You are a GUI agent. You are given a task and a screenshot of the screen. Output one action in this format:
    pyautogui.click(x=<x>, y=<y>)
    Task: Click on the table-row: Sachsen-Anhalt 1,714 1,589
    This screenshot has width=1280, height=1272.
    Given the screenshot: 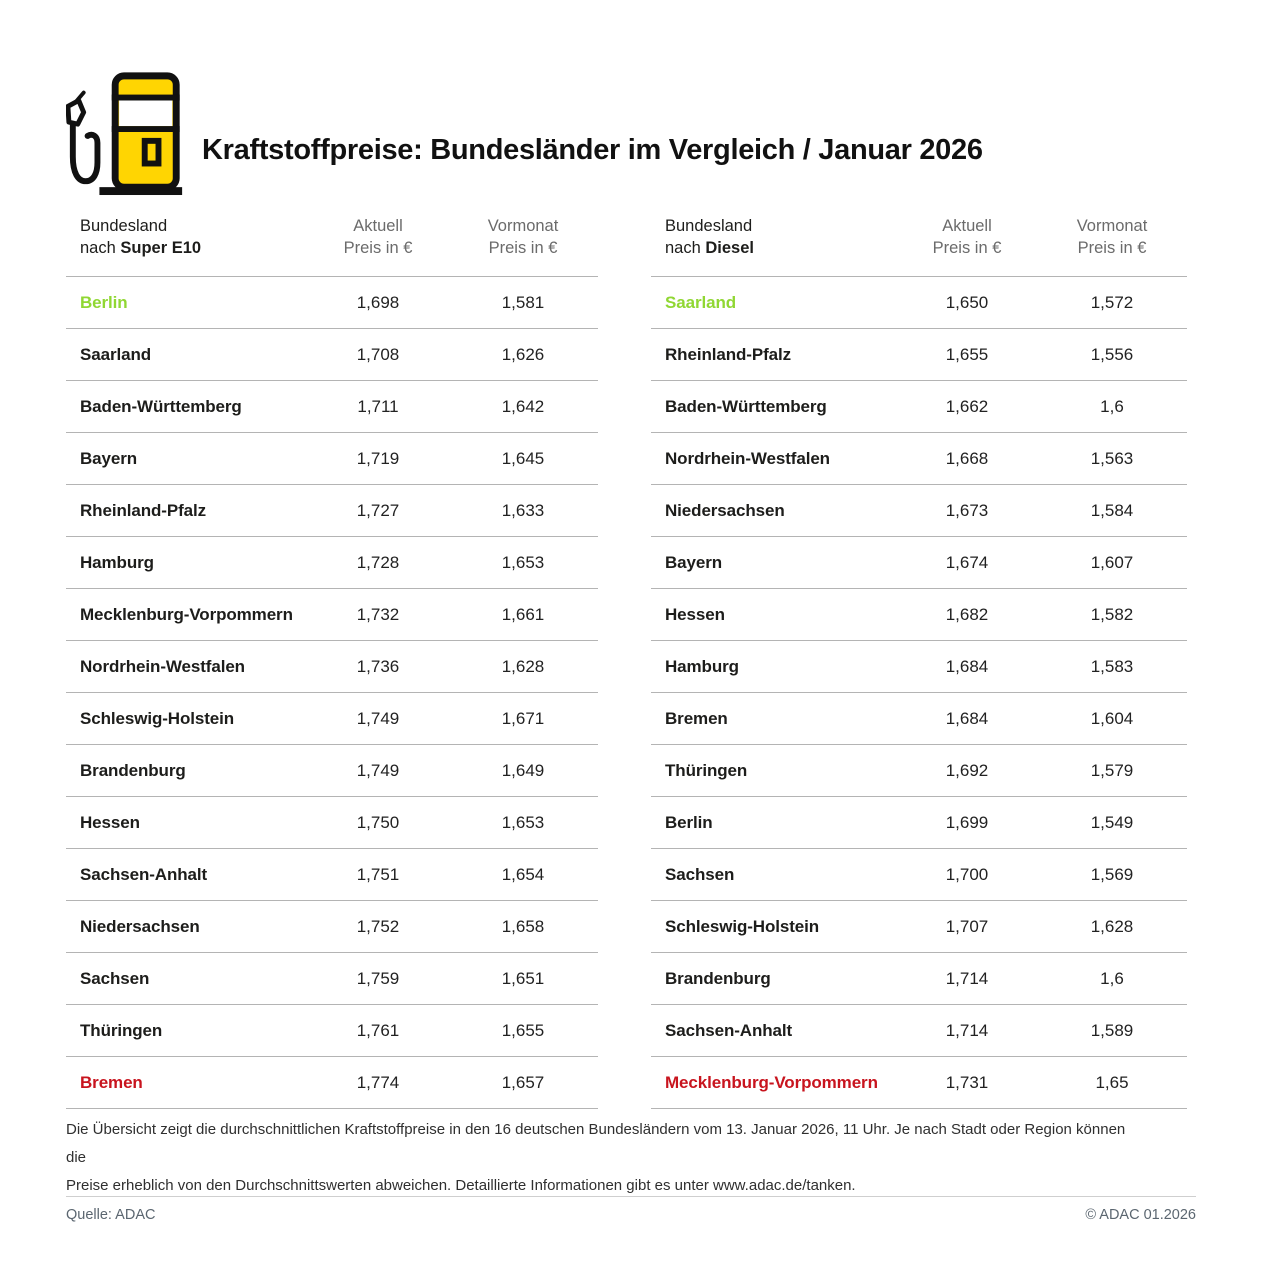 What is the action you would take?
    pyautogui.click(x=919, y=1031)
    